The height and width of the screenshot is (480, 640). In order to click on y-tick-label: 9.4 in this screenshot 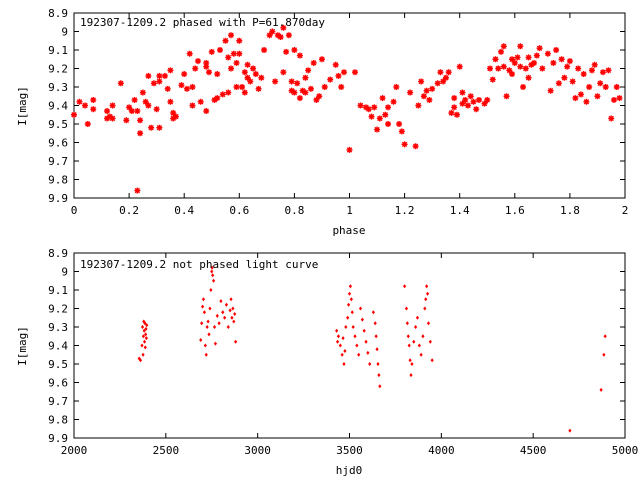, I will do `click(58, 346)`.